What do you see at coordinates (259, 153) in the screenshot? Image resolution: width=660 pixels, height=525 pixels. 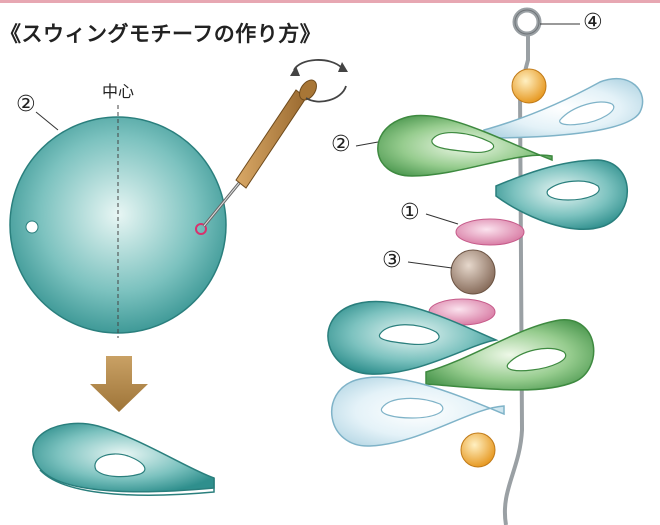 I see `awl-tool-icon` at bounding box center [259, 153].